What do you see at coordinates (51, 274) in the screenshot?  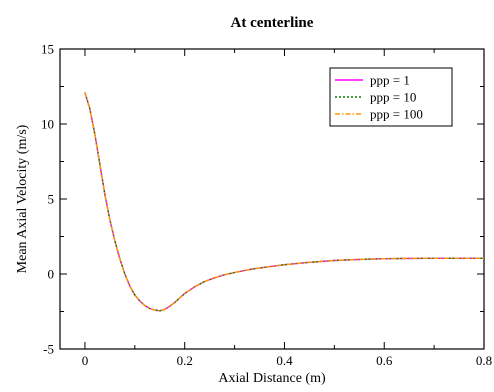 I see `y-tick-label: 0` at bounding box center [51, 274].